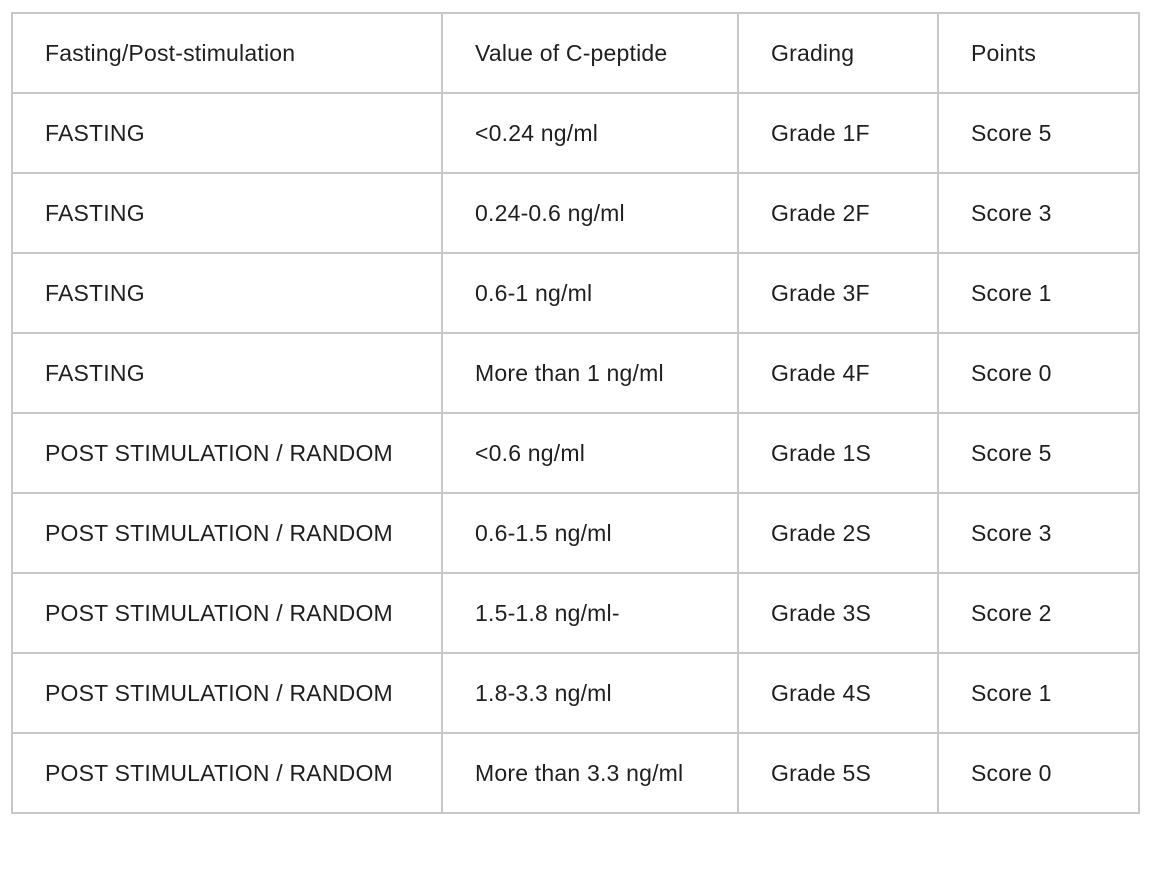 The image size is (1170, 872). Describe the element at coordinates (838, 533) in the screenshot. I see `cell-grade: Grade 2S` at that location.